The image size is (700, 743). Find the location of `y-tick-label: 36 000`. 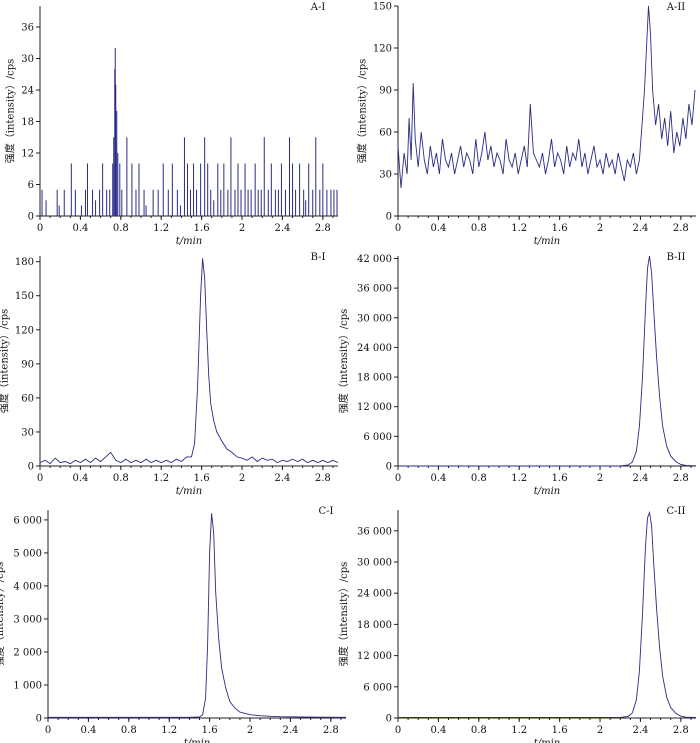

y-tick-label: 36 000 is located at coordinates (374, 289).